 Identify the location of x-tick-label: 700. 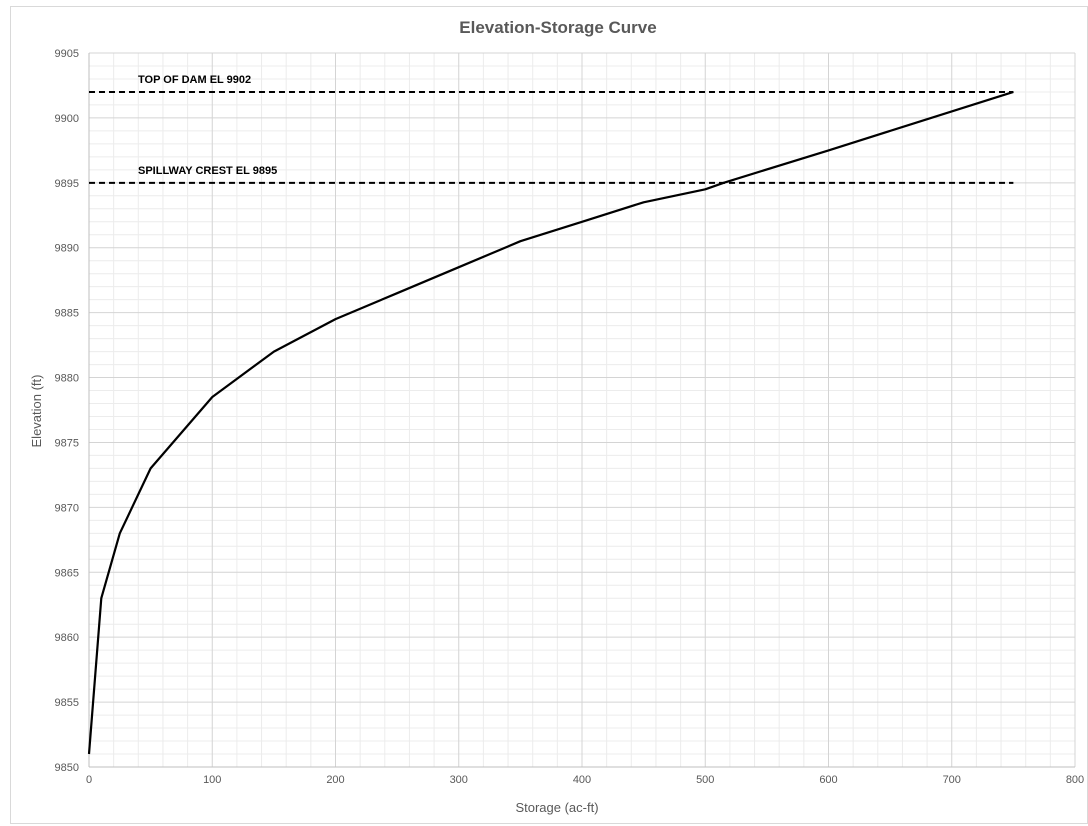
(952, 780).